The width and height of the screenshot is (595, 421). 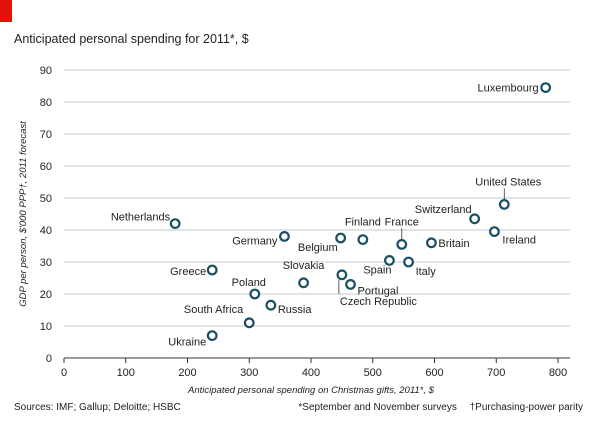 I want to click on point-label-france: France, so click(x=402, y=222).